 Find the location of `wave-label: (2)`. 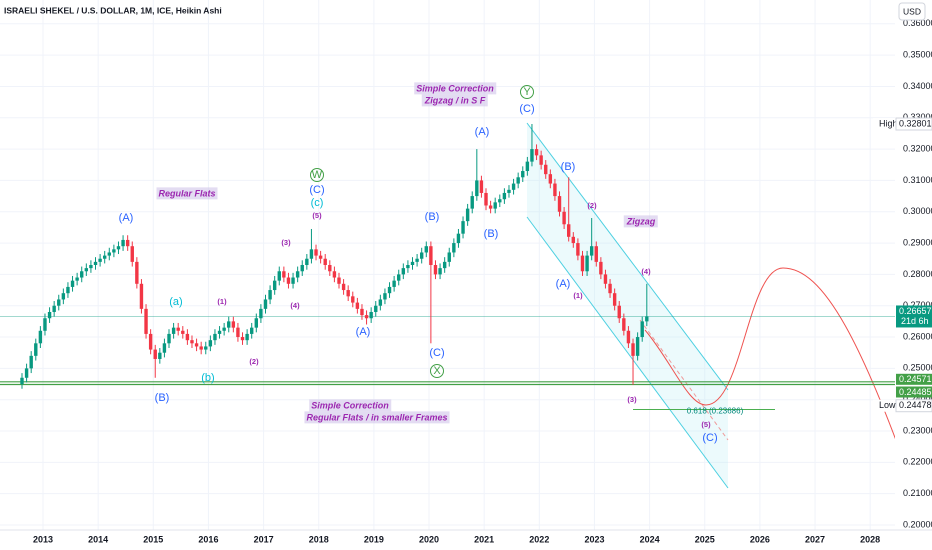

wave-label: (2) is located at coordinates (592, 205).